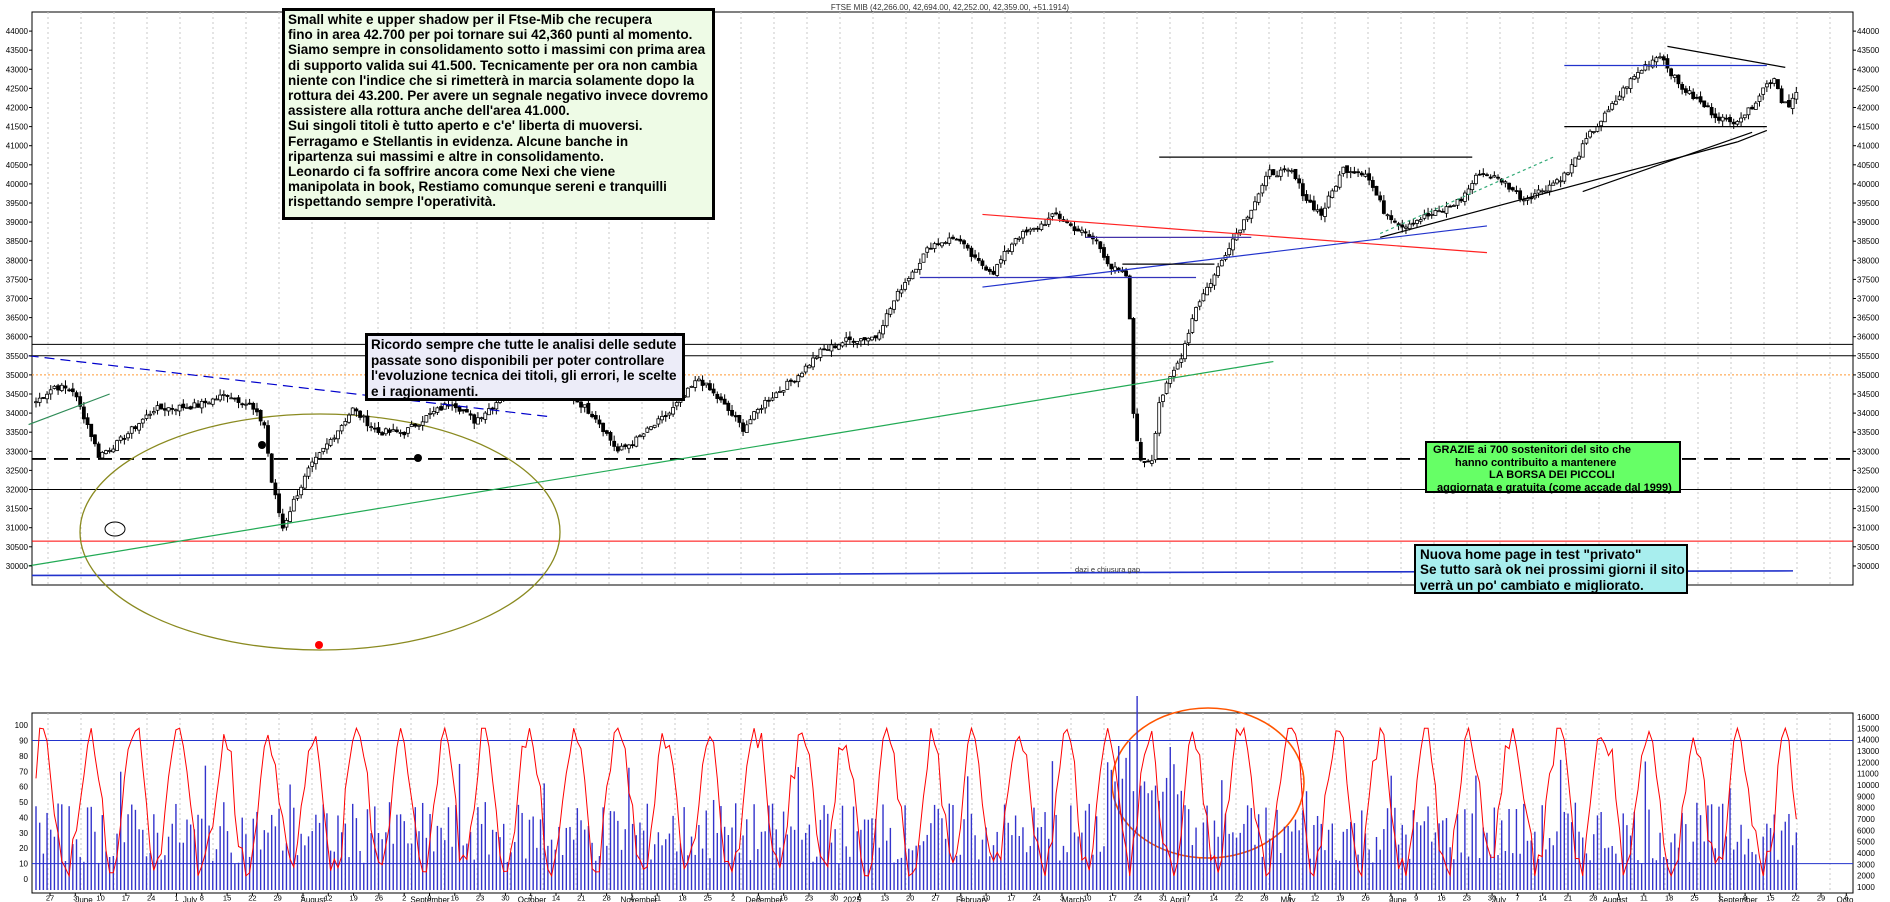 The image size is (1890, 902). Describe the element at coordinates (1694, 898) in the screenshot. I see `x-day-label: 25` at that location.